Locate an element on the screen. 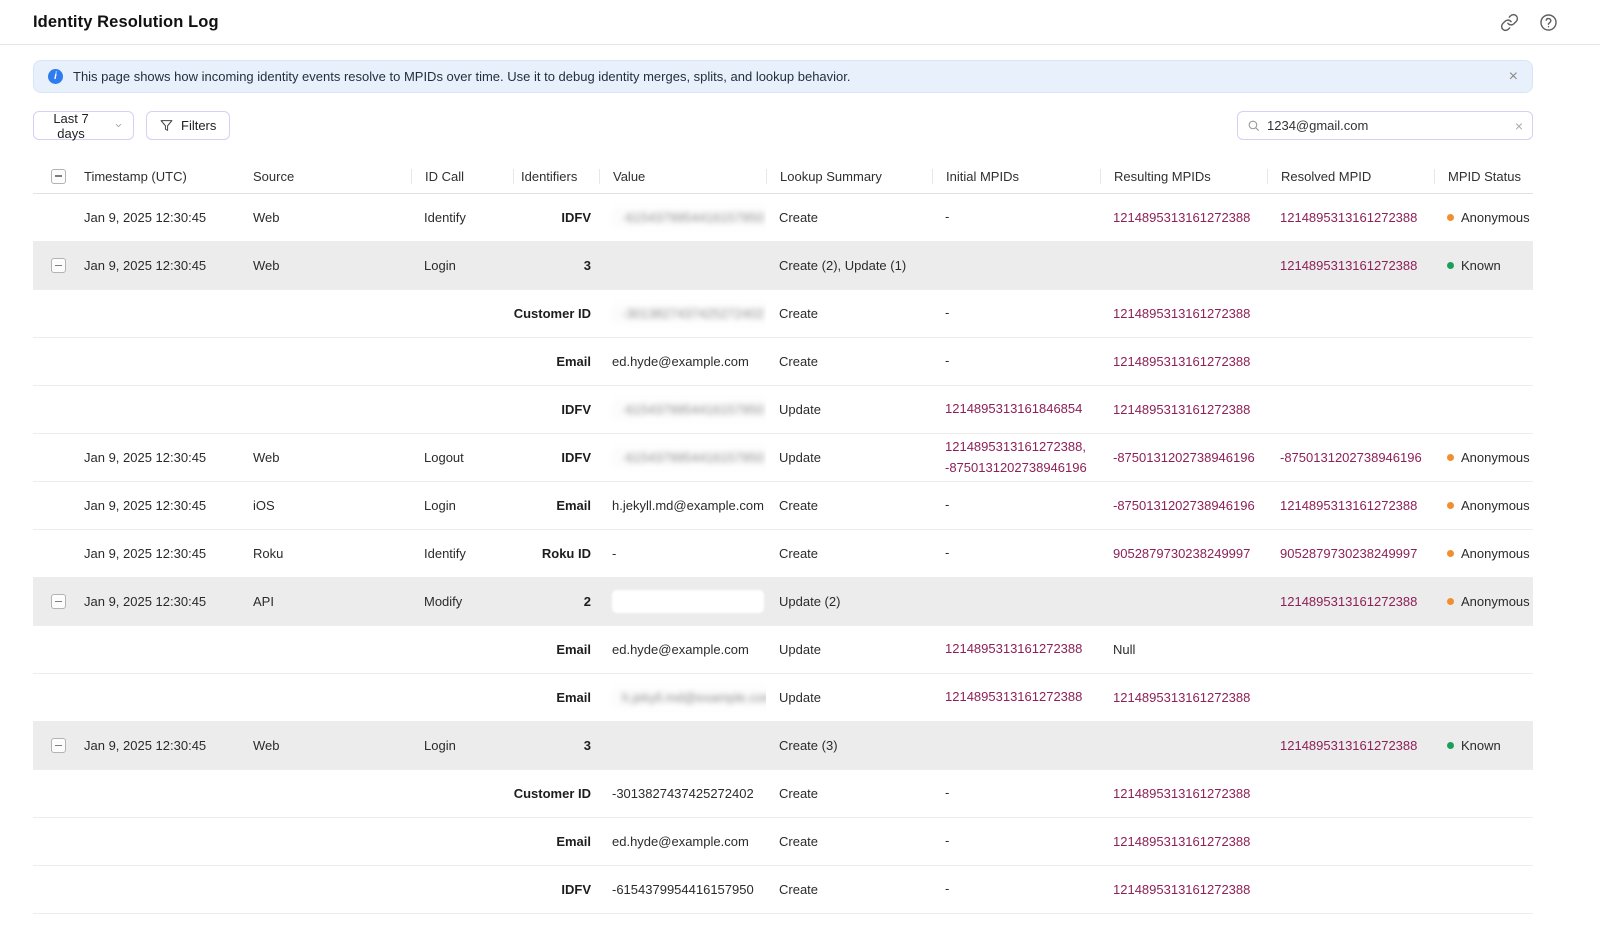 Image resolution: width=1600 pixels, height=935 pixels. search-input is located at coordinates (1386, 125).